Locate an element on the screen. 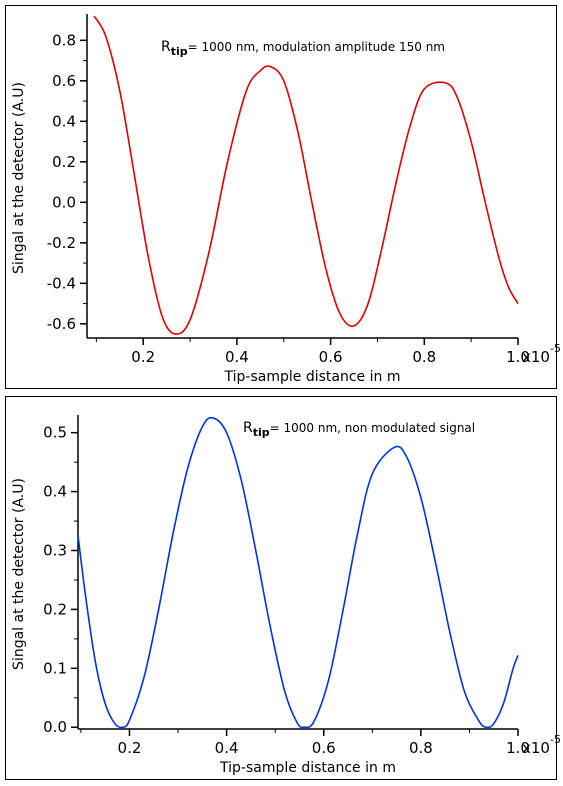  chart-0-x-tick-label: 0.4 is located at coordinates (237, 357).